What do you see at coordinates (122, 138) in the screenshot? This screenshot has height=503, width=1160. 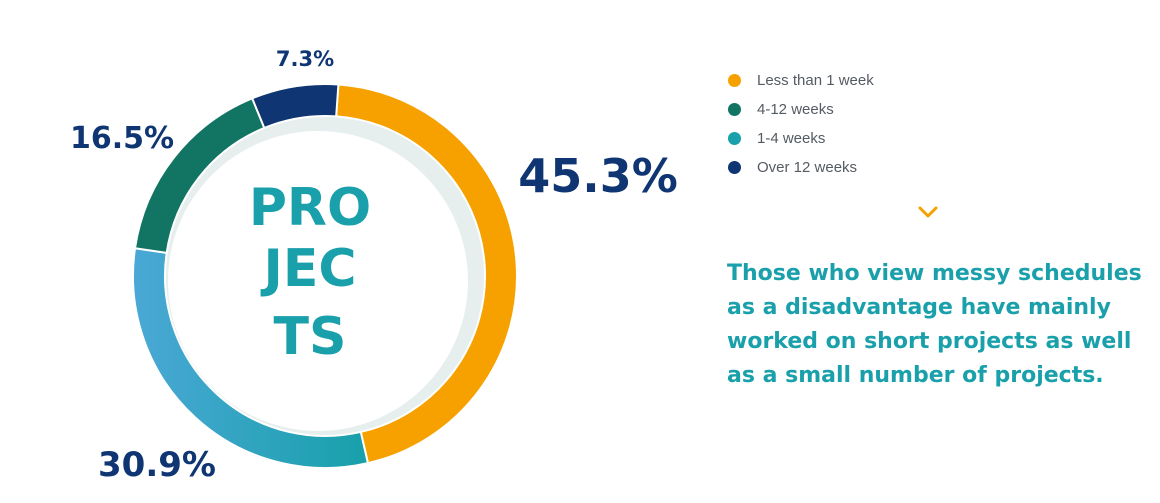 I see `data-label-4-12-weeks: 16.5%` at bounding box center [122, 138].